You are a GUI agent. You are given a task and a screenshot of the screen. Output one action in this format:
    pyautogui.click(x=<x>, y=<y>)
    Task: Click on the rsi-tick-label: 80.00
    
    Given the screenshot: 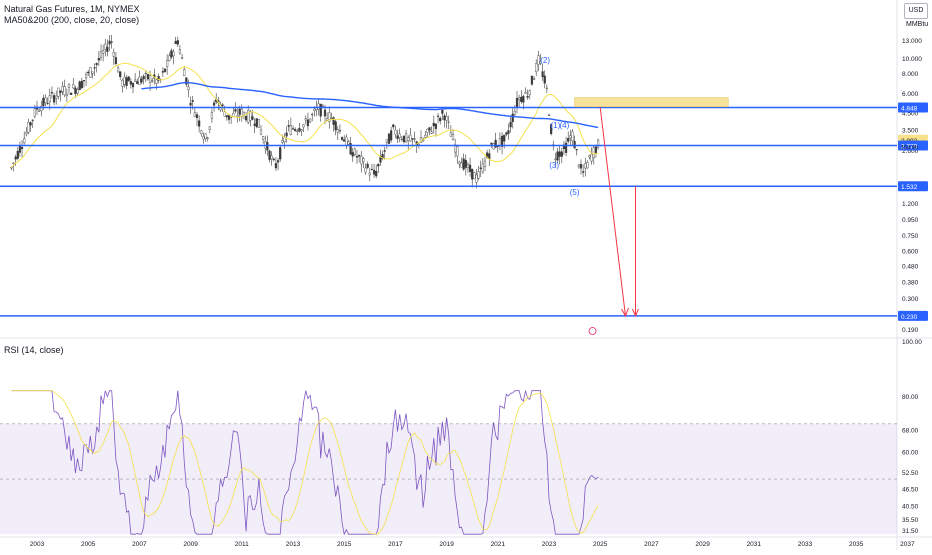 What is the action you would take?
    pyautogui.click(x=910, y=397)
    